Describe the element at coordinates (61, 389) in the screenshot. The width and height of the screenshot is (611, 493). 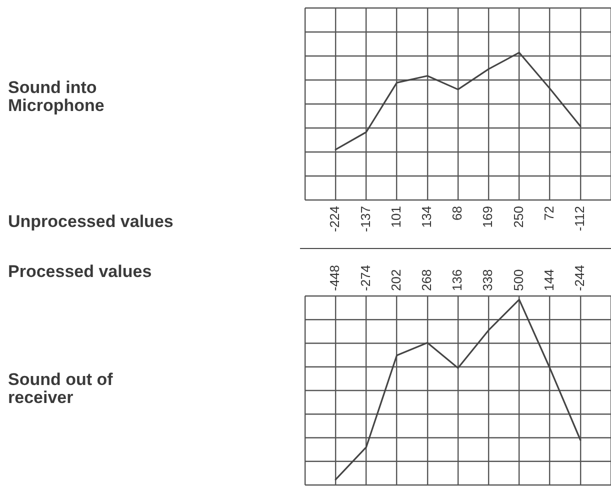
I see `y-axis-title: Sound out of receiver` at that location.